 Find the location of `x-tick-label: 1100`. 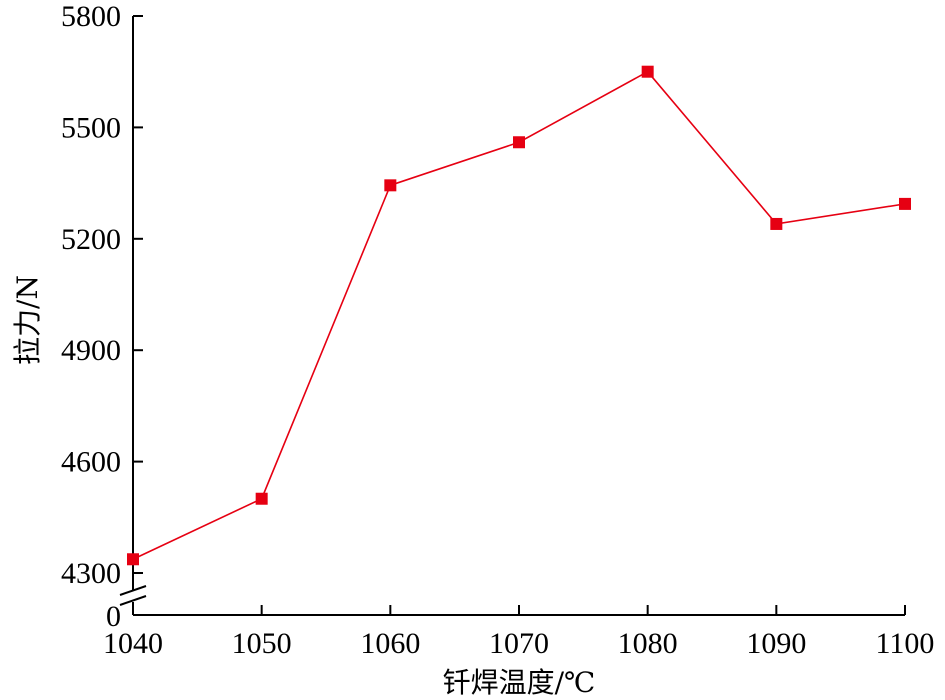

x-tick-label: 1100 is located at coordinates (905, 643).